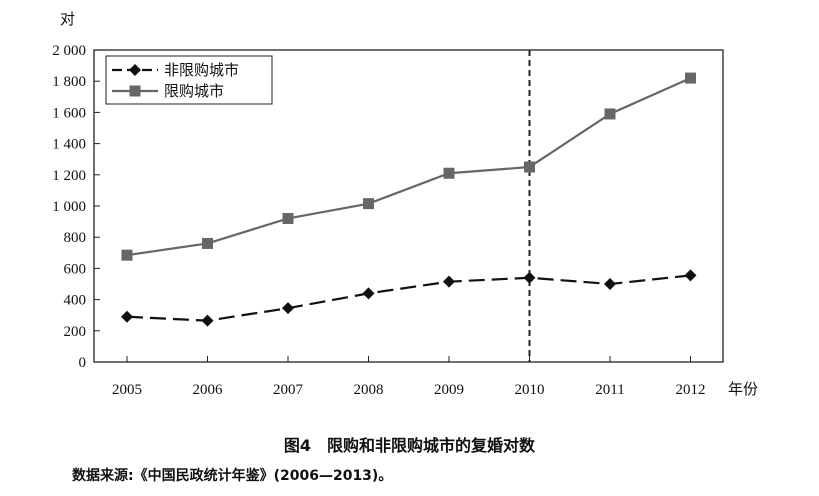 The height and width of the screenshot is (496, 819). I want to click on y-tick-label: 1 000, so click(69, 207).